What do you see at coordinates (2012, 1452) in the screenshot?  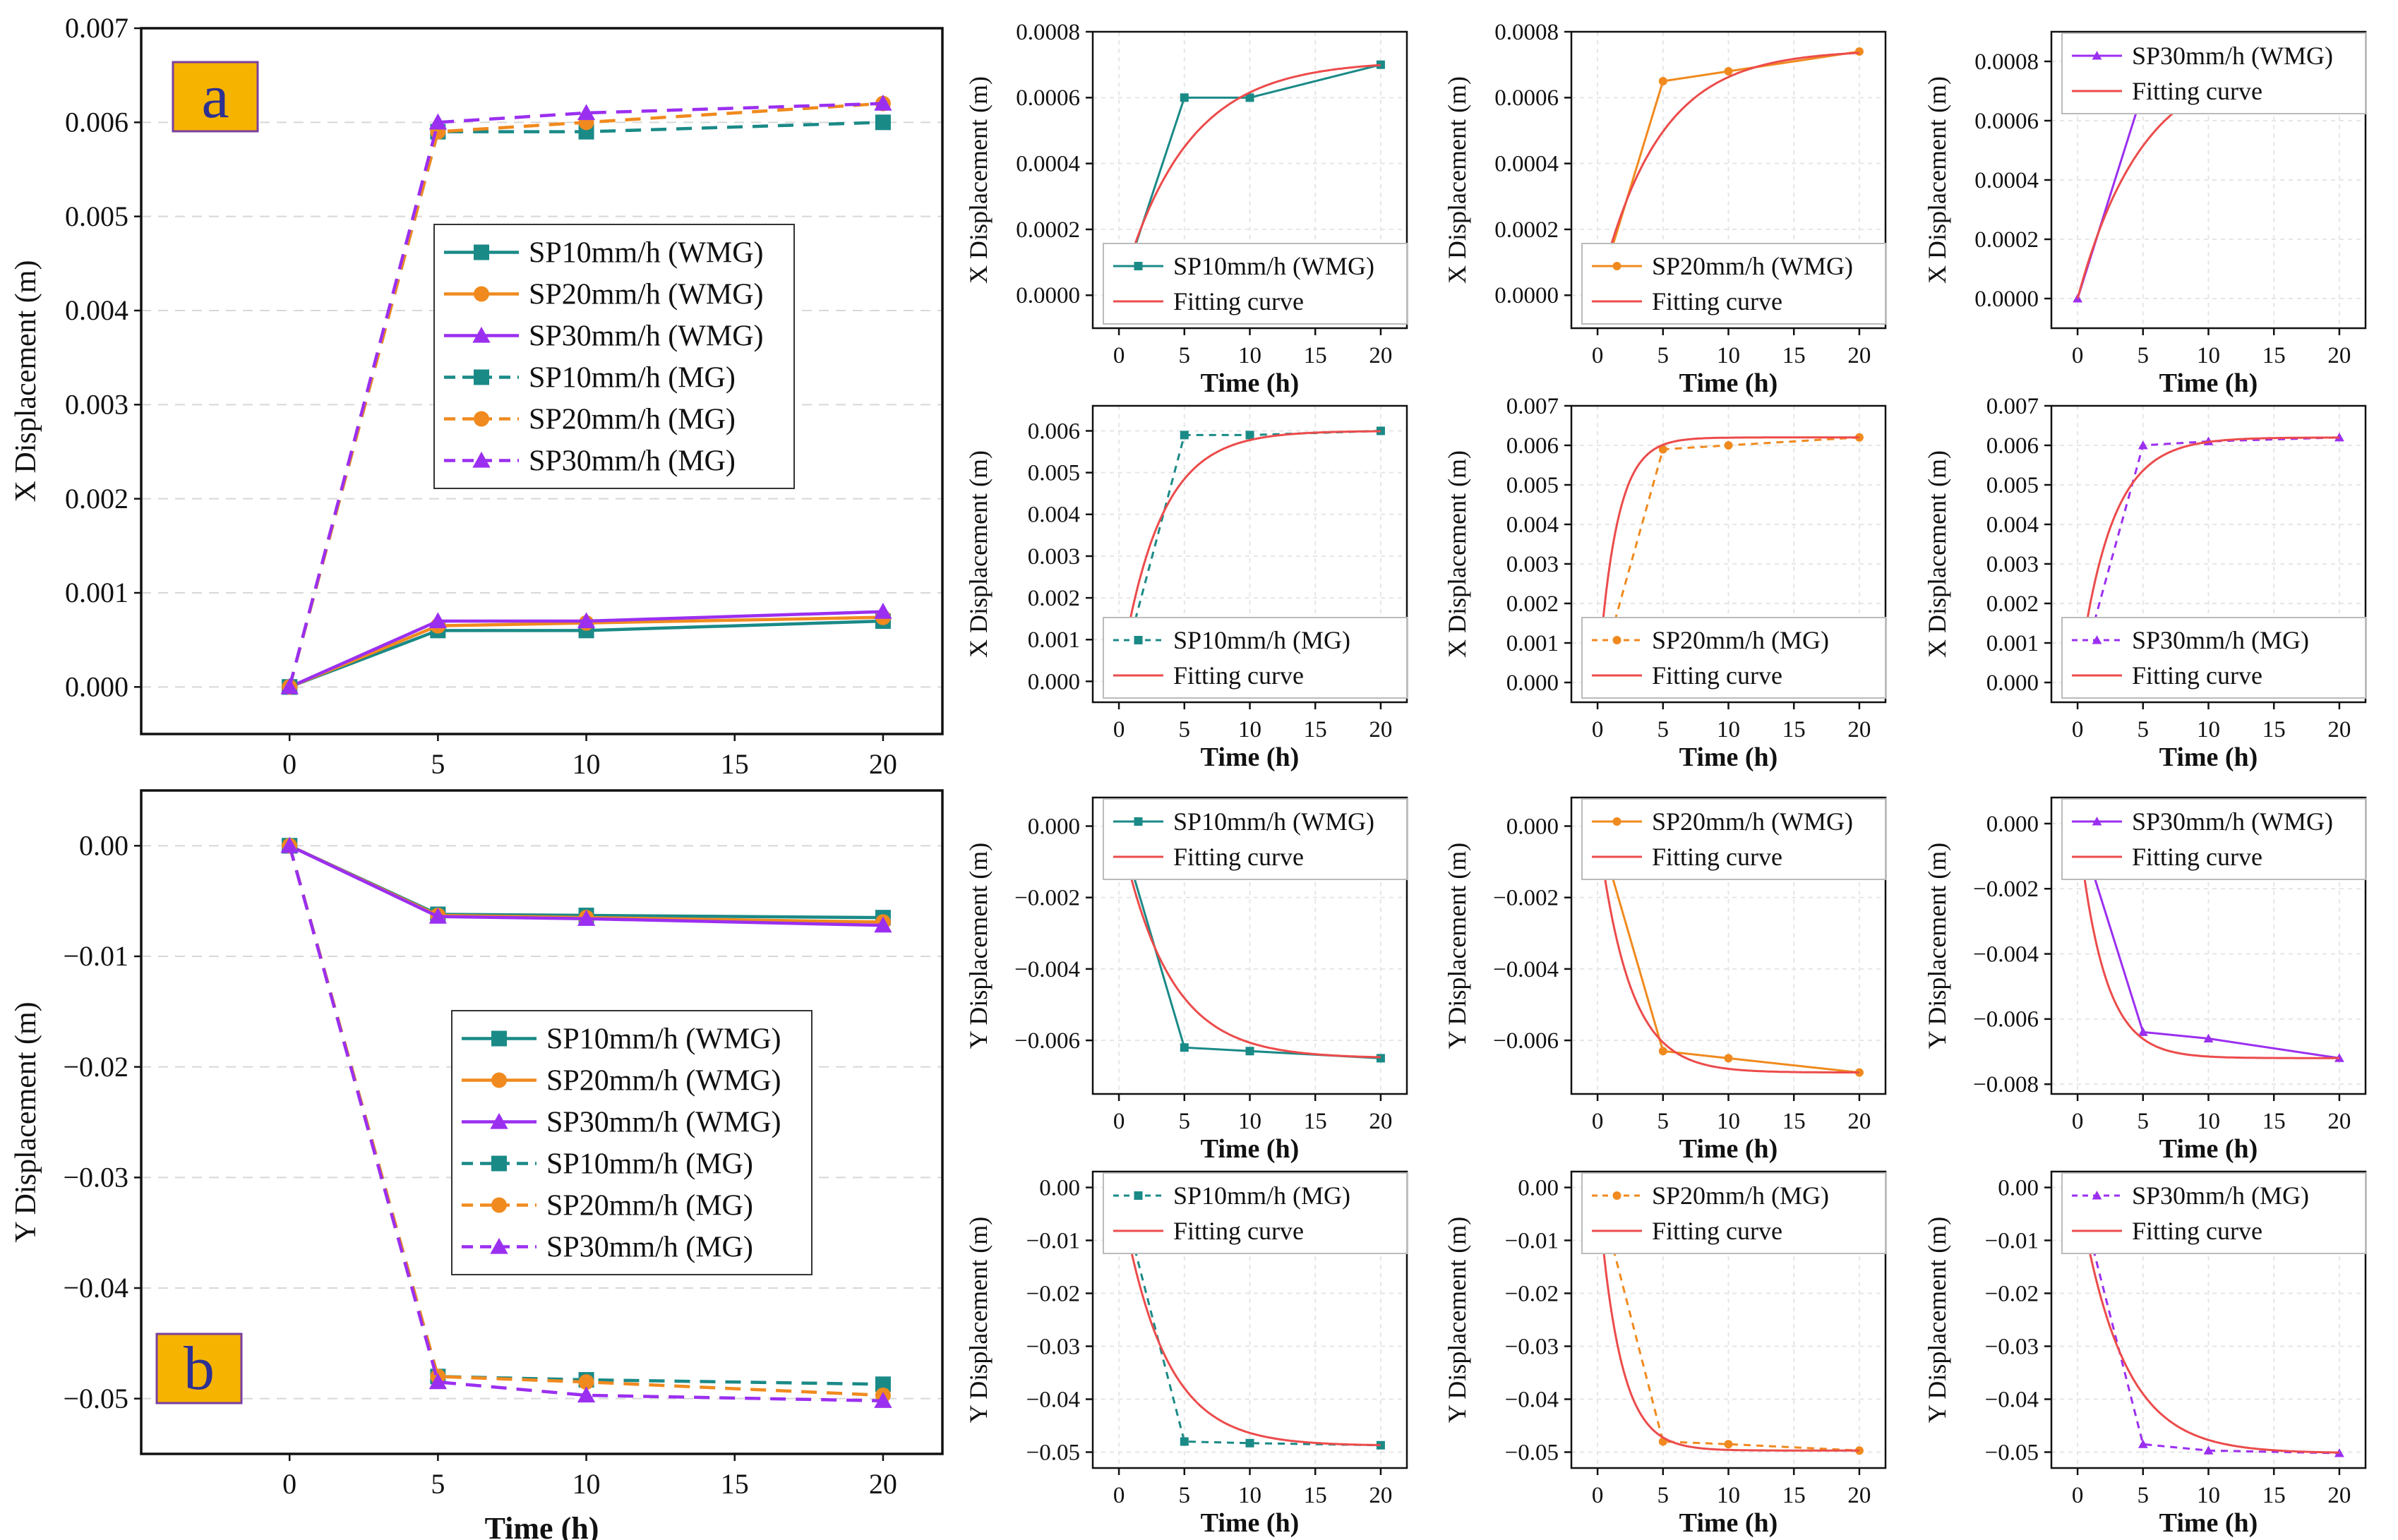 I see `y-tick-label: −0.05` at bounding box center [2012, 1452].